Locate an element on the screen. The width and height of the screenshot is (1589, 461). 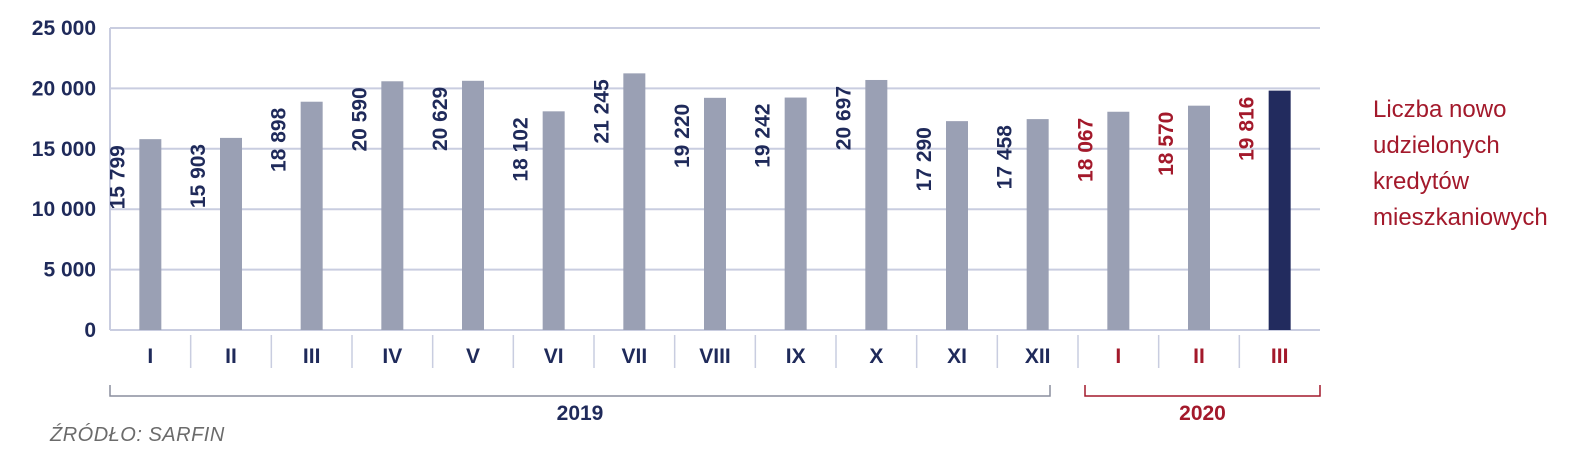
category-label: IV is located at coordinates (392, 356).